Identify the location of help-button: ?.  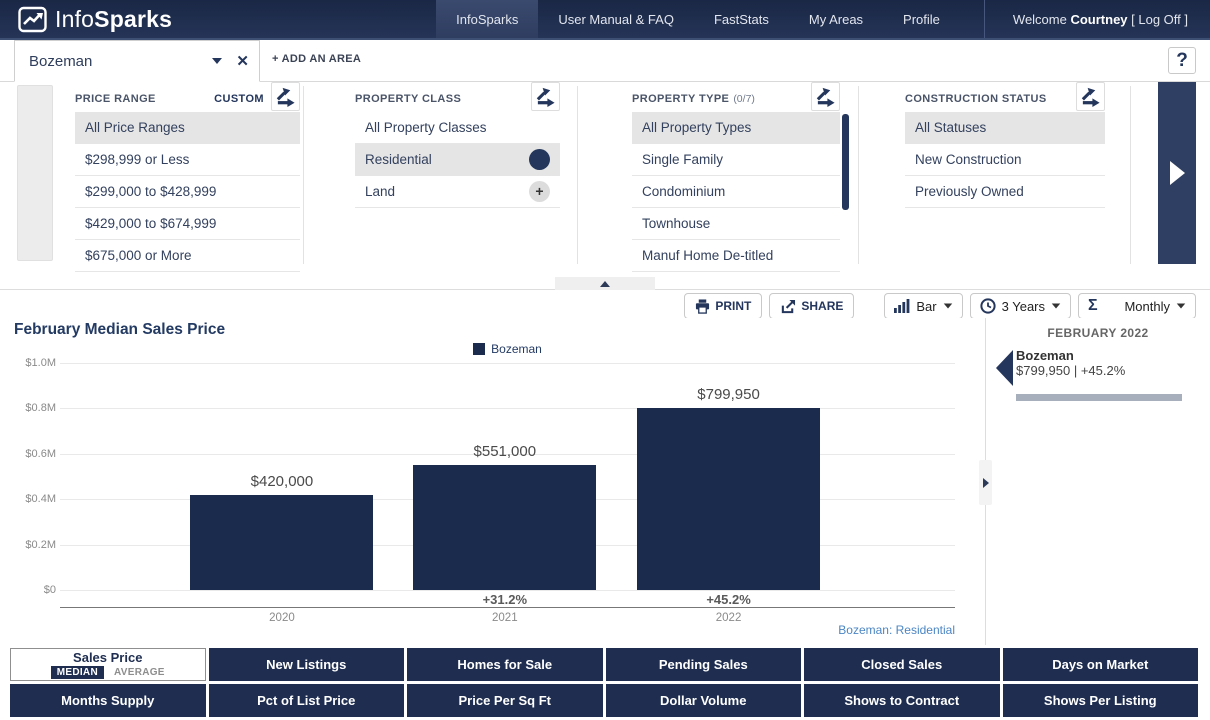
(1182, 60).